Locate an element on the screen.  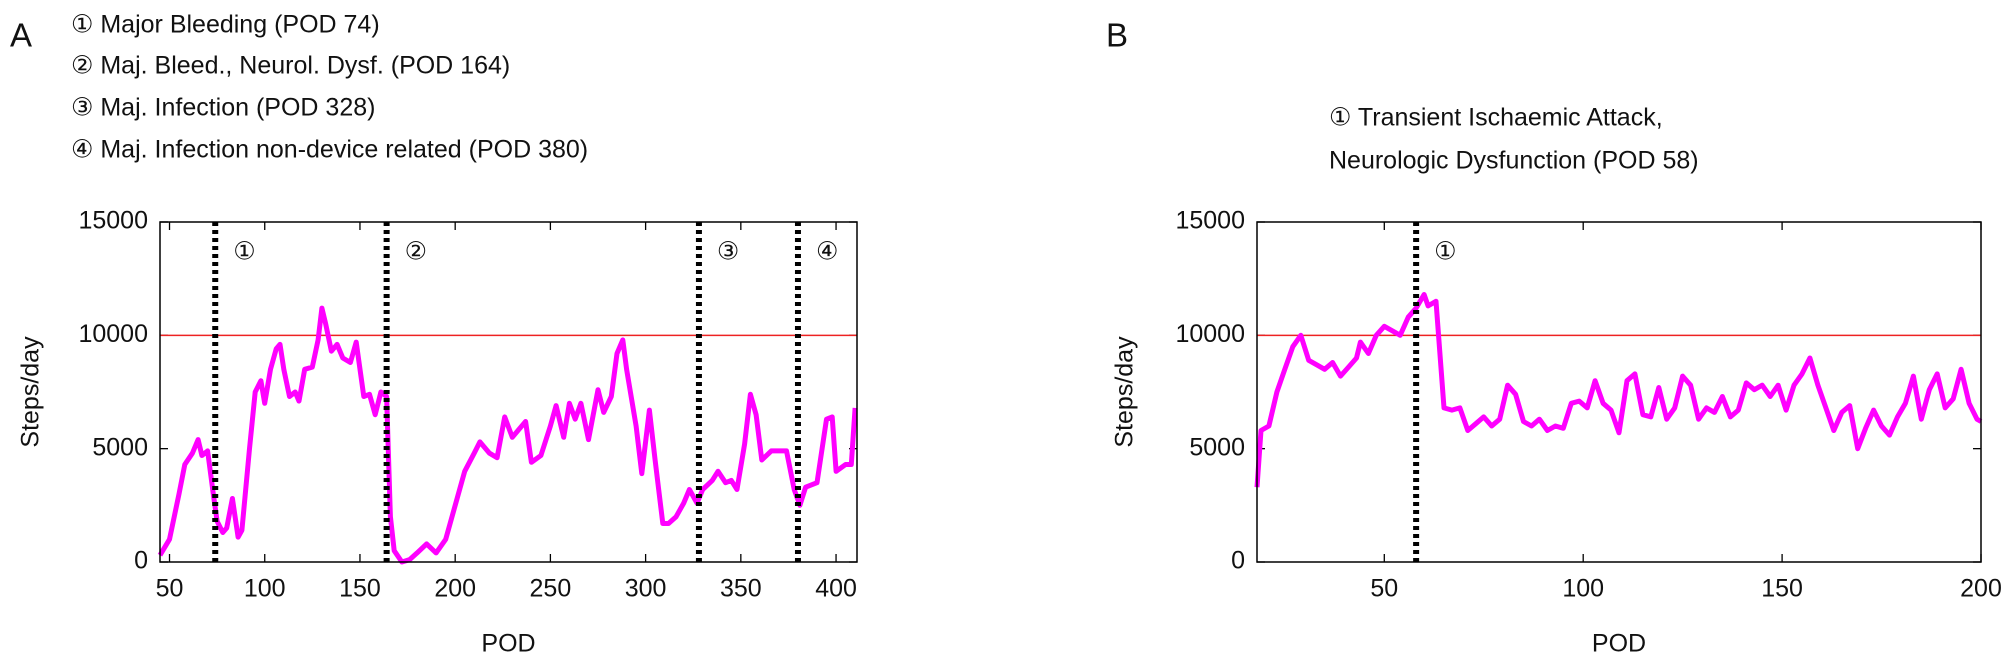
annotation: ② Maj. Bleed., Neurol. Dysf. (POD 164) is located at coordinates (290, 66).